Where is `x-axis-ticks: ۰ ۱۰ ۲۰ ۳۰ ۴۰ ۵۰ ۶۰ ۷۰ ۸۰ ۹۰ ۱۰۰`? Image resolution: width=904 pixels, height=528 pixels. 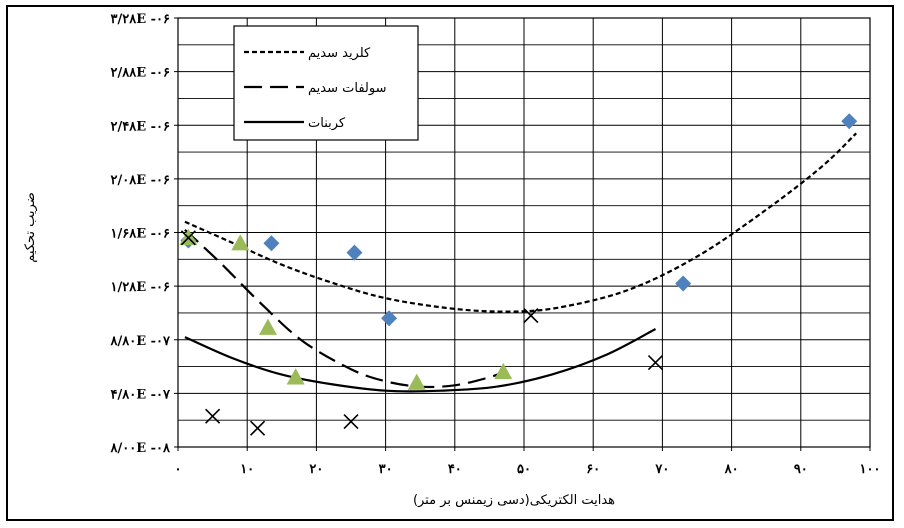
x-axis-ticks: ۰ ۱۰ ۲۰ ۳۰ ۴۰ ۵۰ ۶۰ ۷۰ ۸۰ ۹۰ ۱۰۰ is located at coordinates (528, 462).